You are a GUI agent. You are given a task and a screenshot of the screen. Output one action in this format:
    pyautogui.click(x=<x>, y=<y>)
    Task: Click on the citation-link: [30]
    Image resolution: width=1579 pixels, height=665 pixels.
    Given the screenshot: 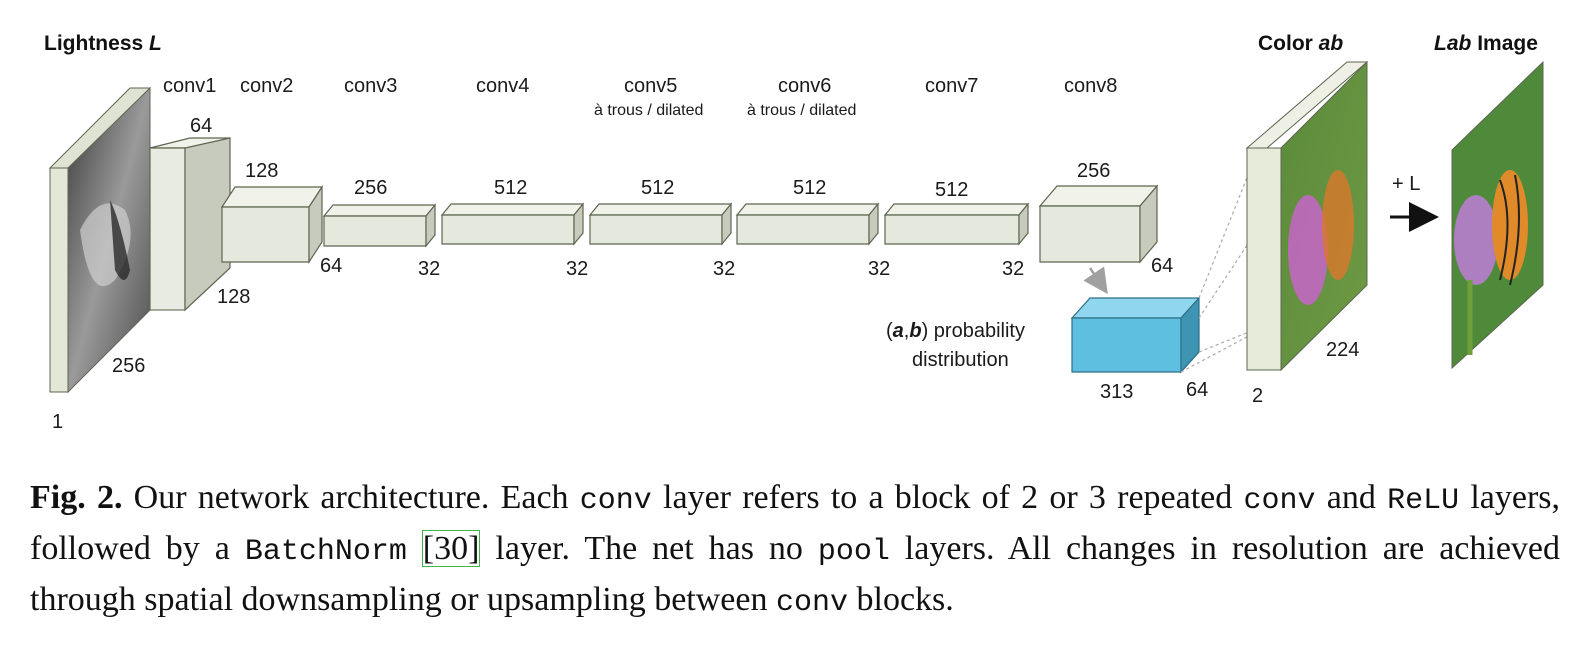 What is the action you would take?
    pyautogui.click(x=451, y=548)
    